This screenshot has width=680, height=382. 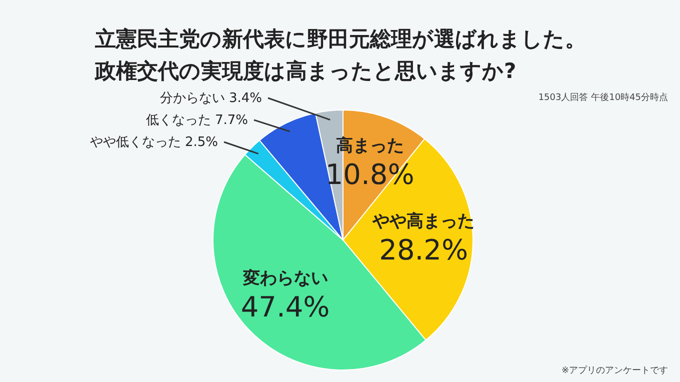 What do you see at coordinates (211, 98) in the screenshot?
I see `slice-label: 分からない 3.4%` at bounding box center [211, 98].